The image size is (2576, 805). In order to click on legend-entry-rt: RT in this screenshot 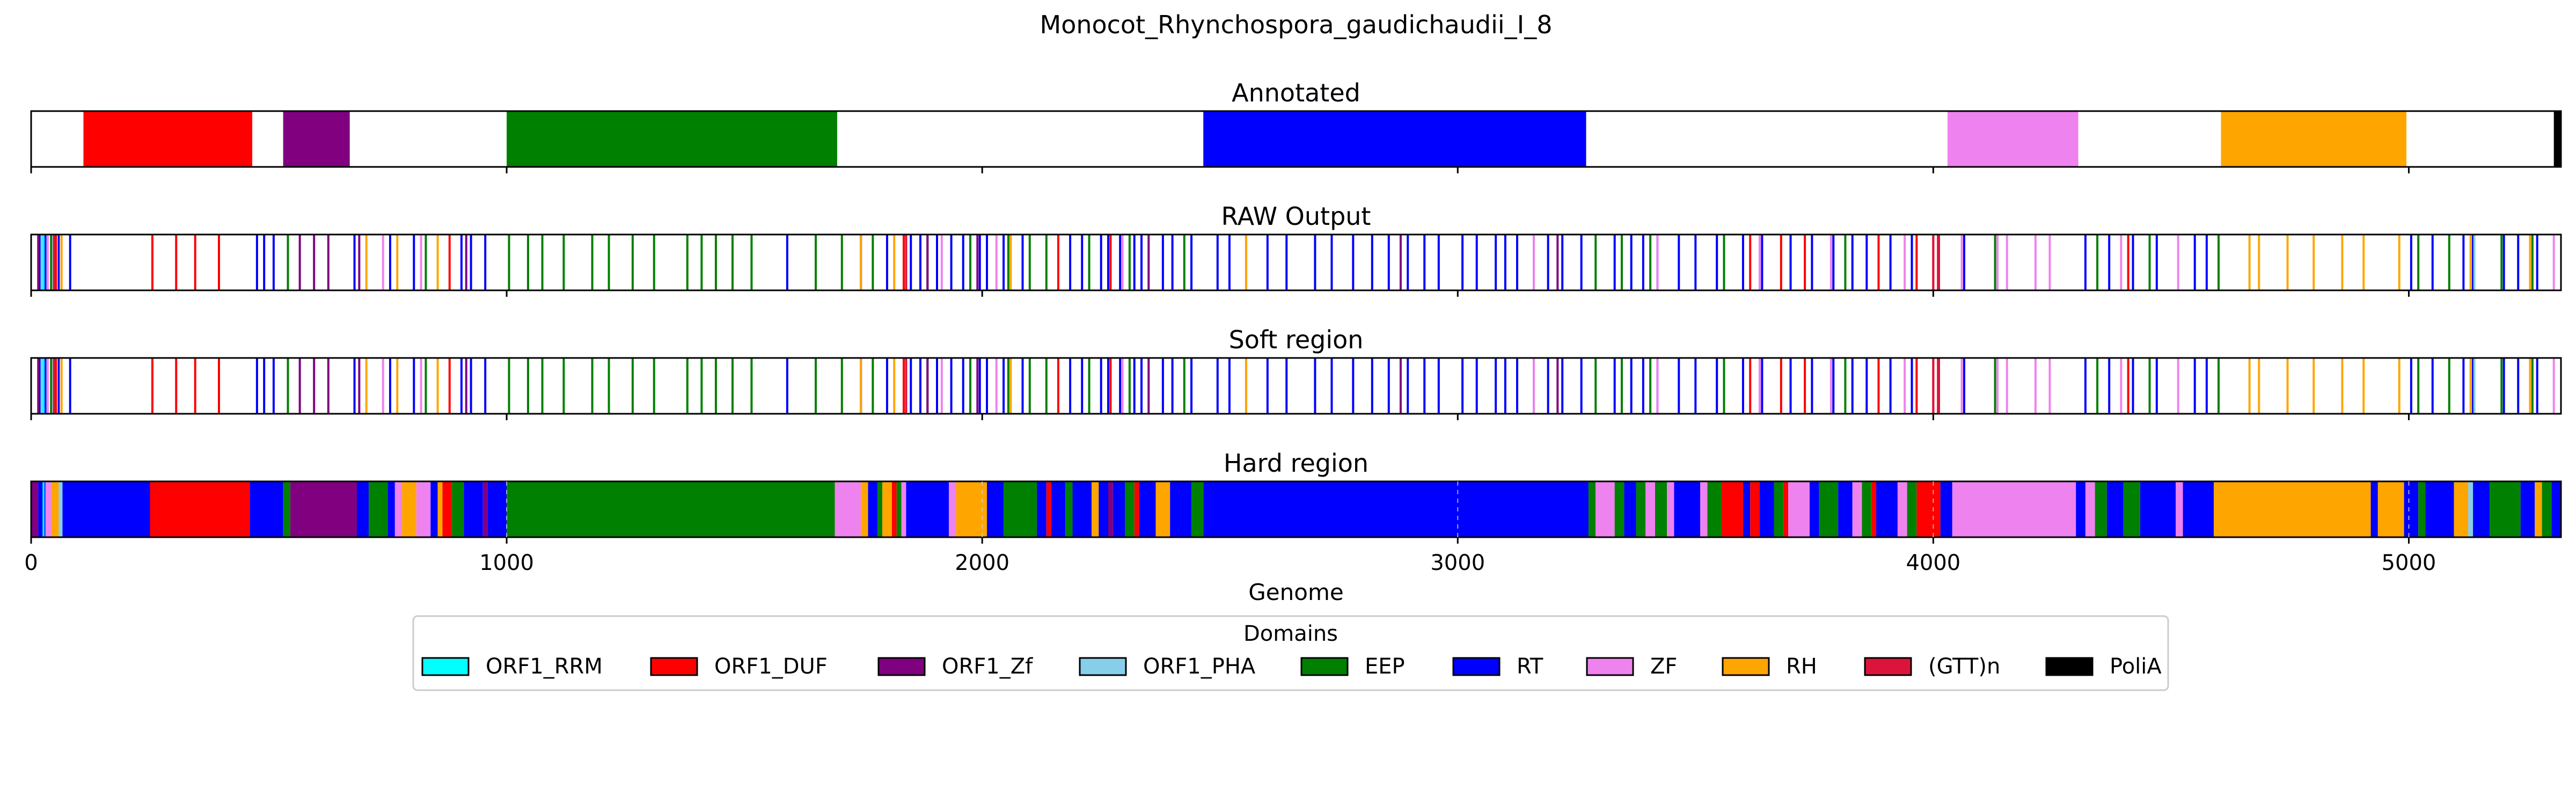, I will do `click(1497, 666)`.